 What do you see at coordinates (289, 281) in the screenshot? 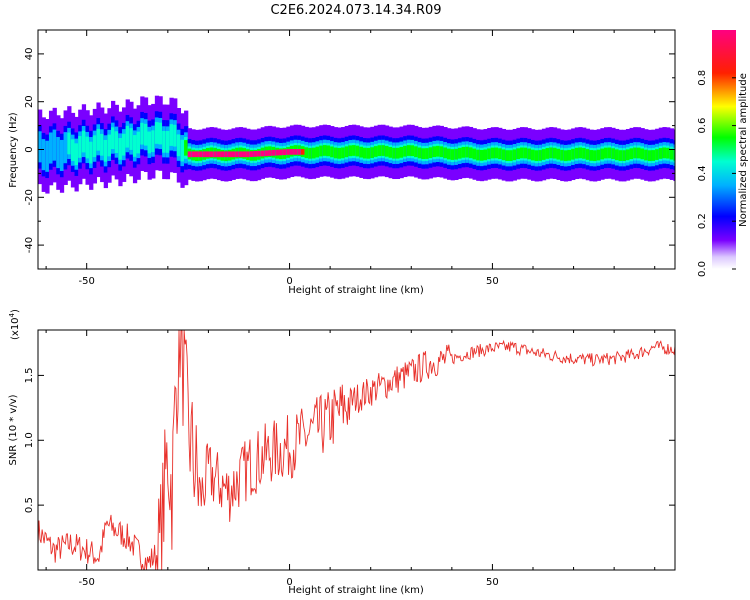
I see `x-tick-label: 0` at bounding box center [289, 281].